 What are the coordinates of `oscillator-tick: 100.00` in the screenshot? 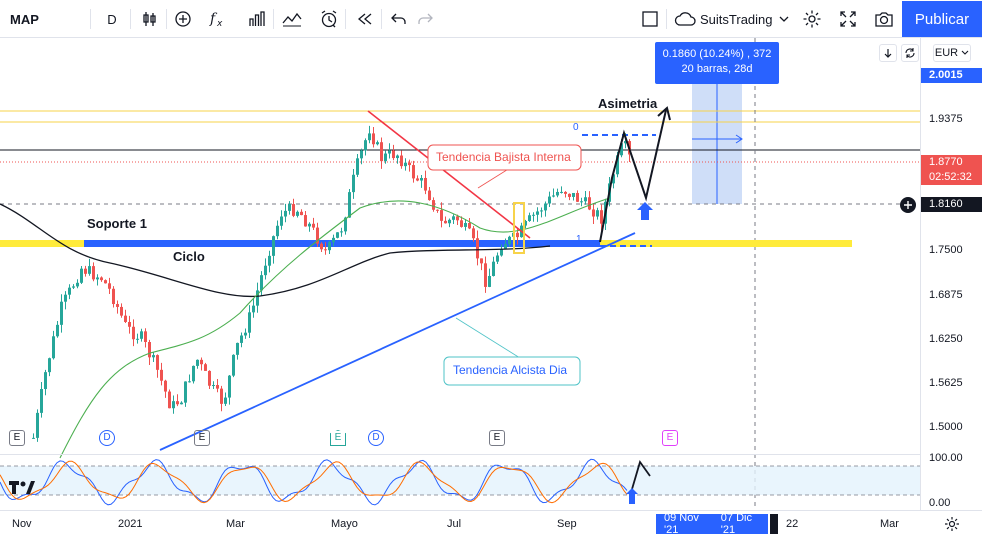 It's located at (946, 458).